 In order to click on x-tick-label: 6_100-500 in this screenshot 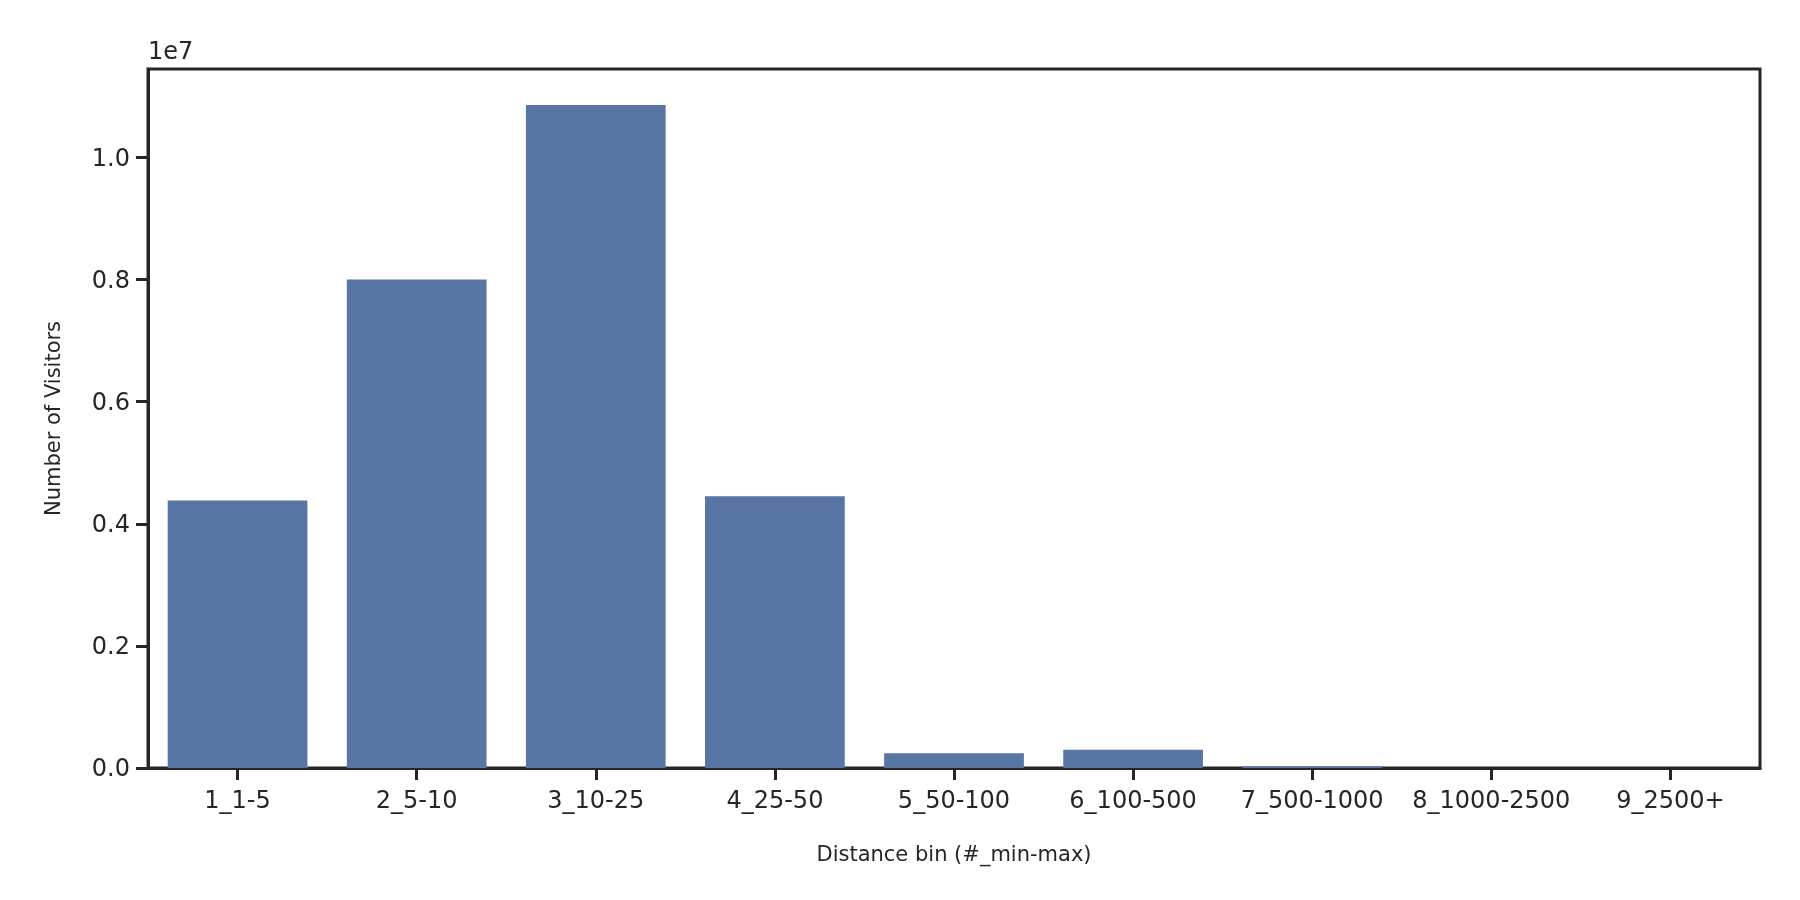, I will do `click(1133, 800)`.